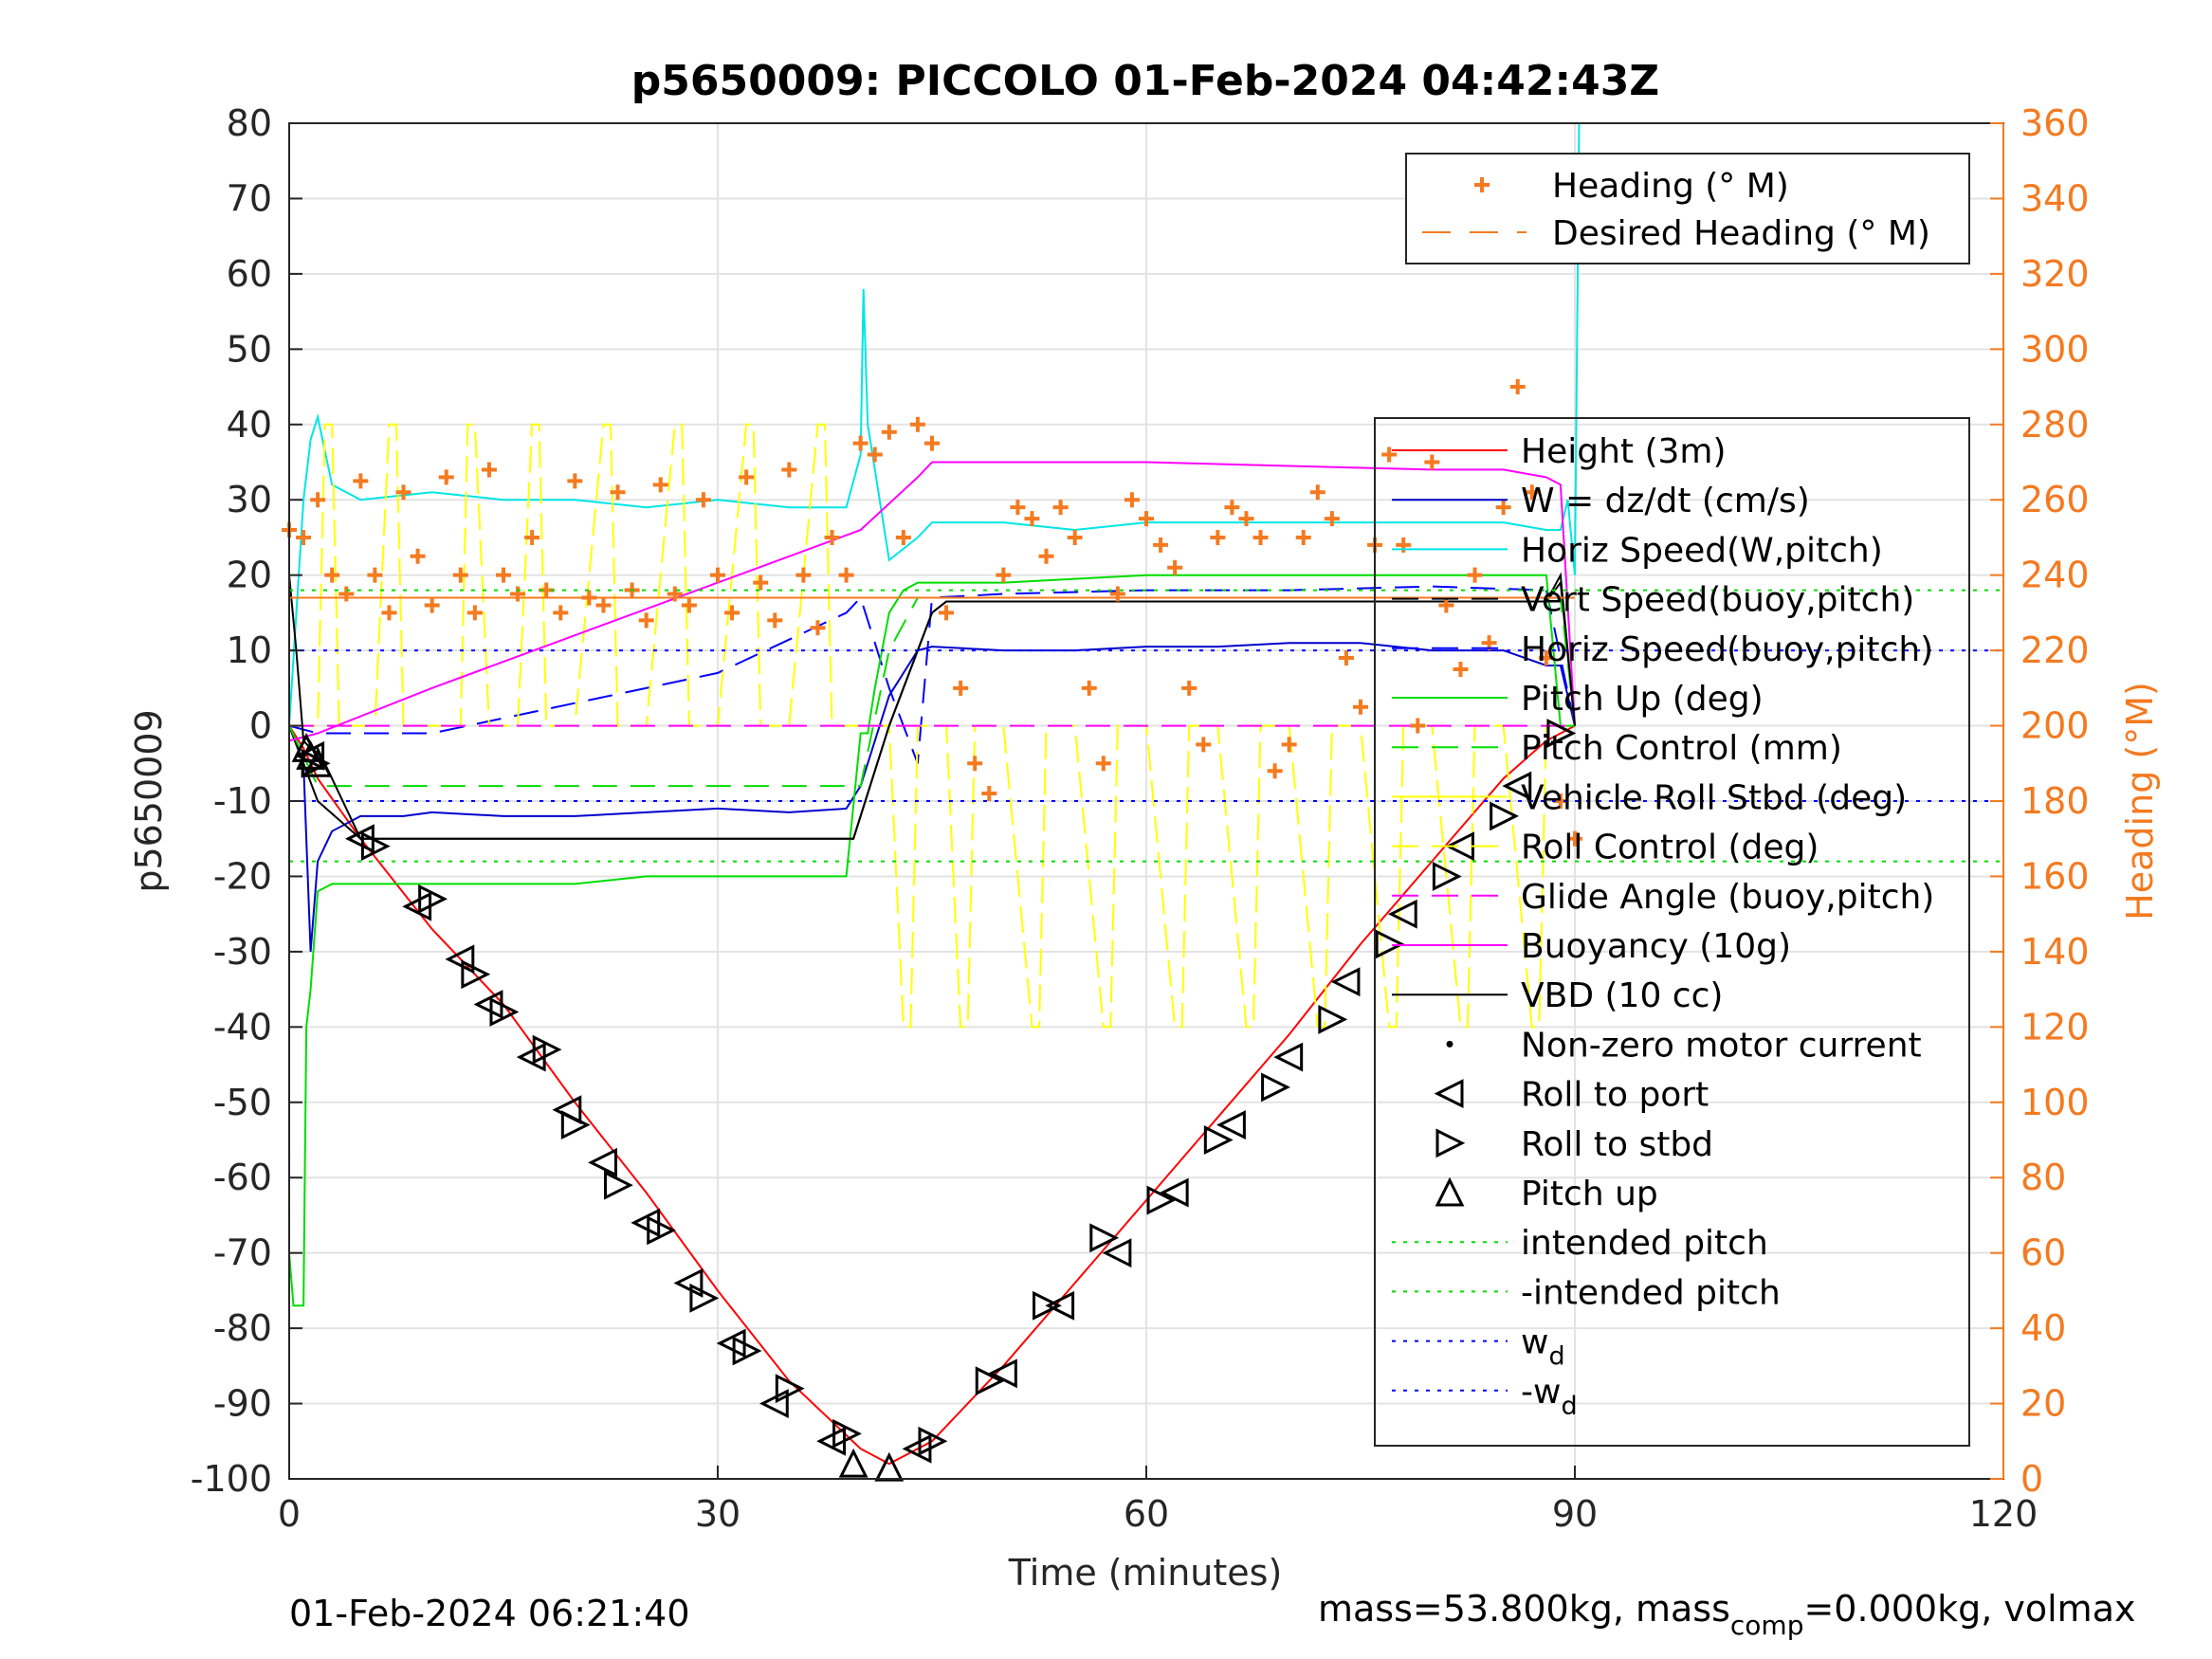 The width and height of the screenshot is (2212, 1659). Describe the element at coordinates (1617, 1144) in the screenshot. I see `legend-main-label: Roll to stbd` at that location.